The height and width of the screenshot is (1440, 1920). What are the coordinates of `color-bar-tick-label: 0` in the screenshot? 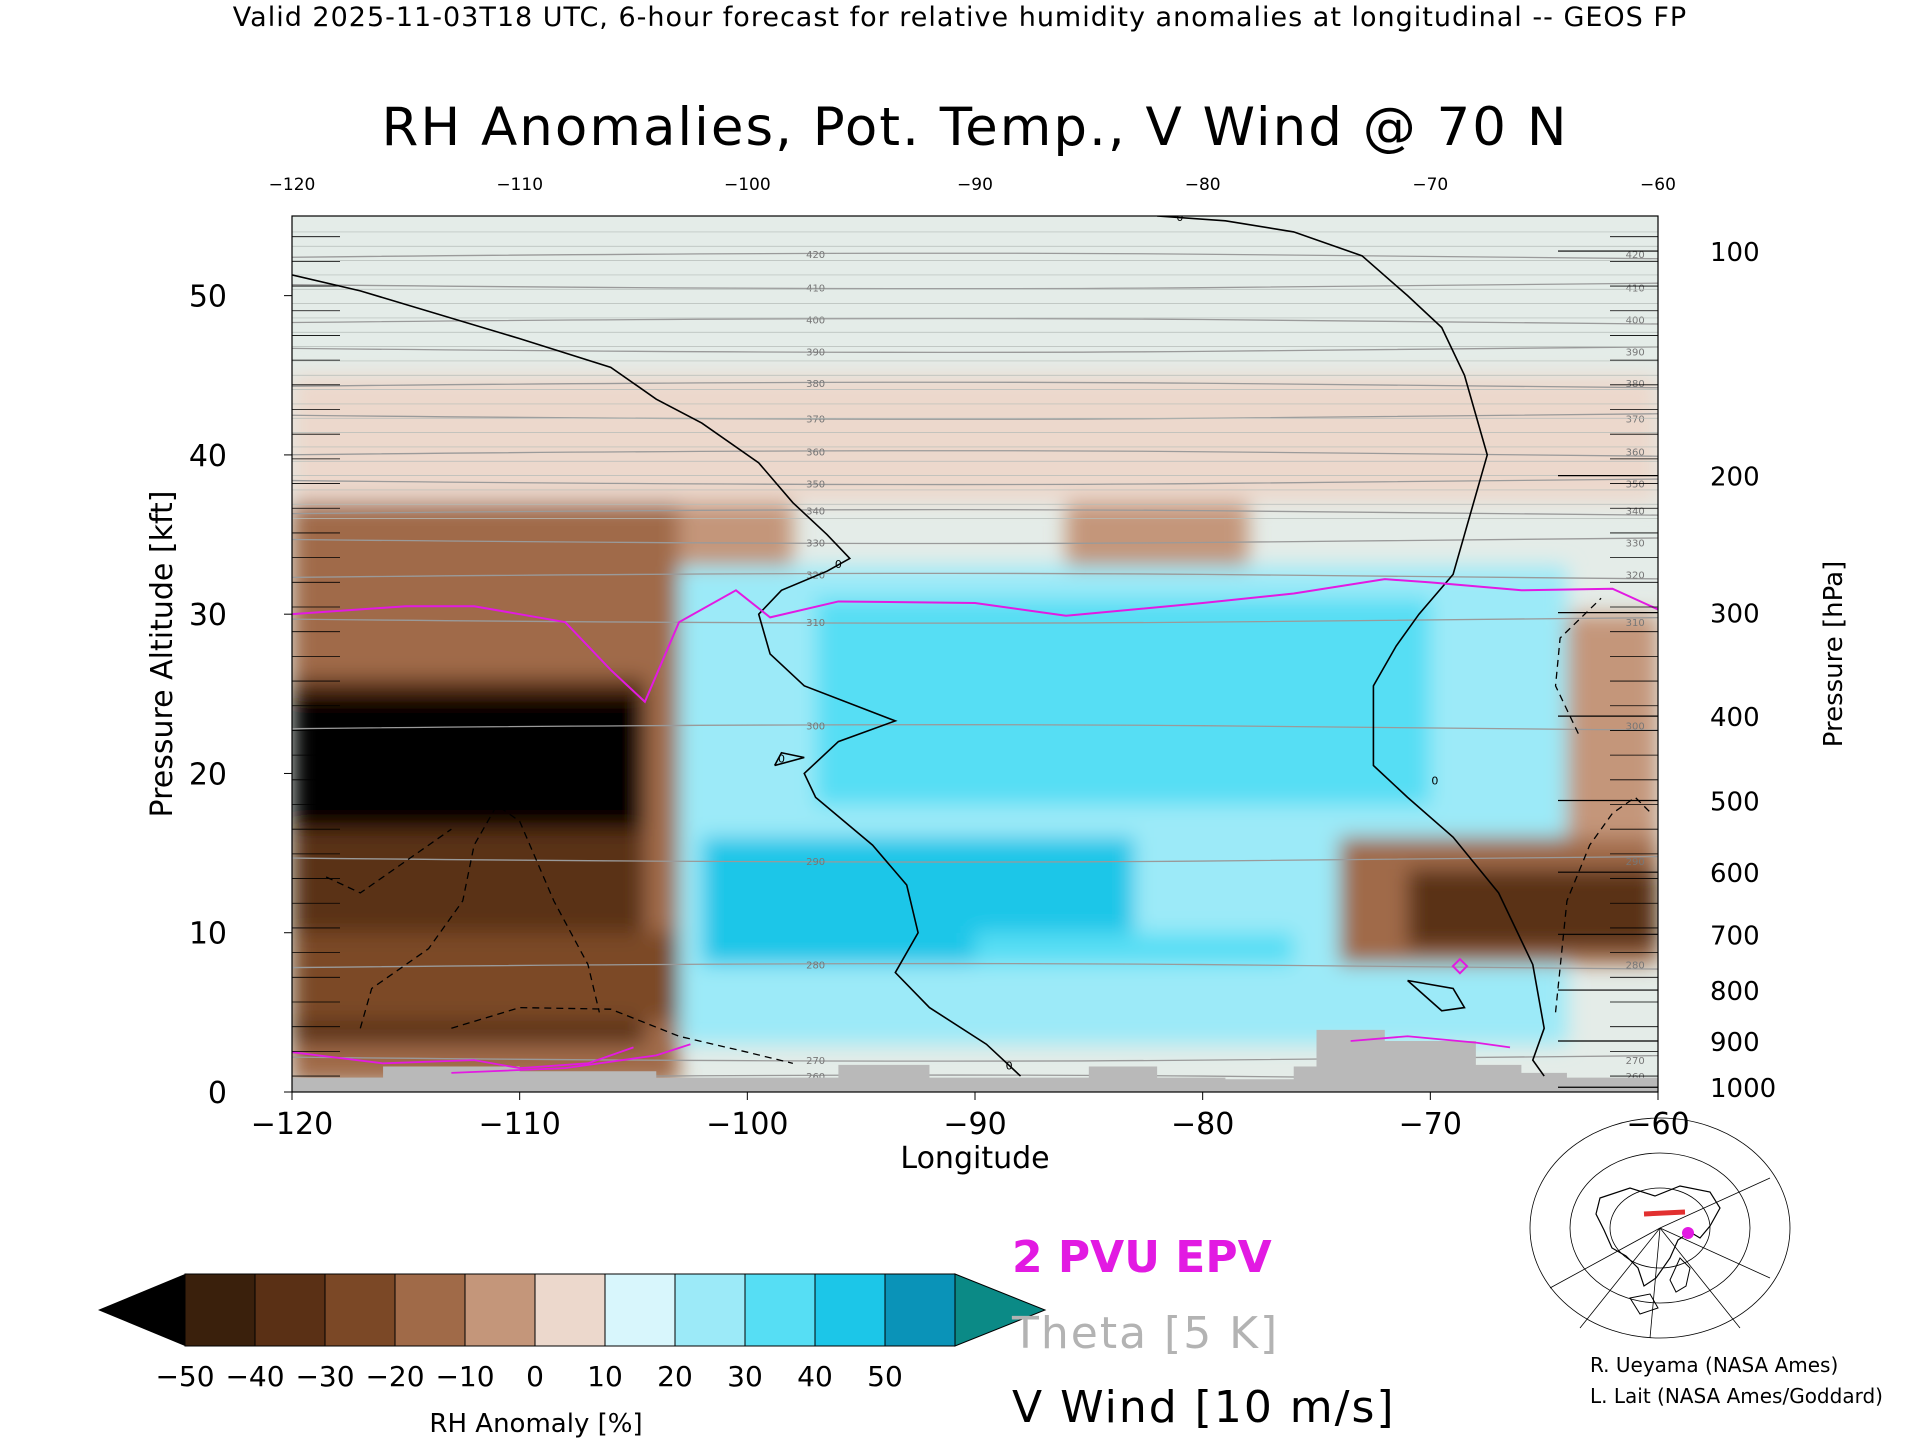 It's located at (535, 1376).